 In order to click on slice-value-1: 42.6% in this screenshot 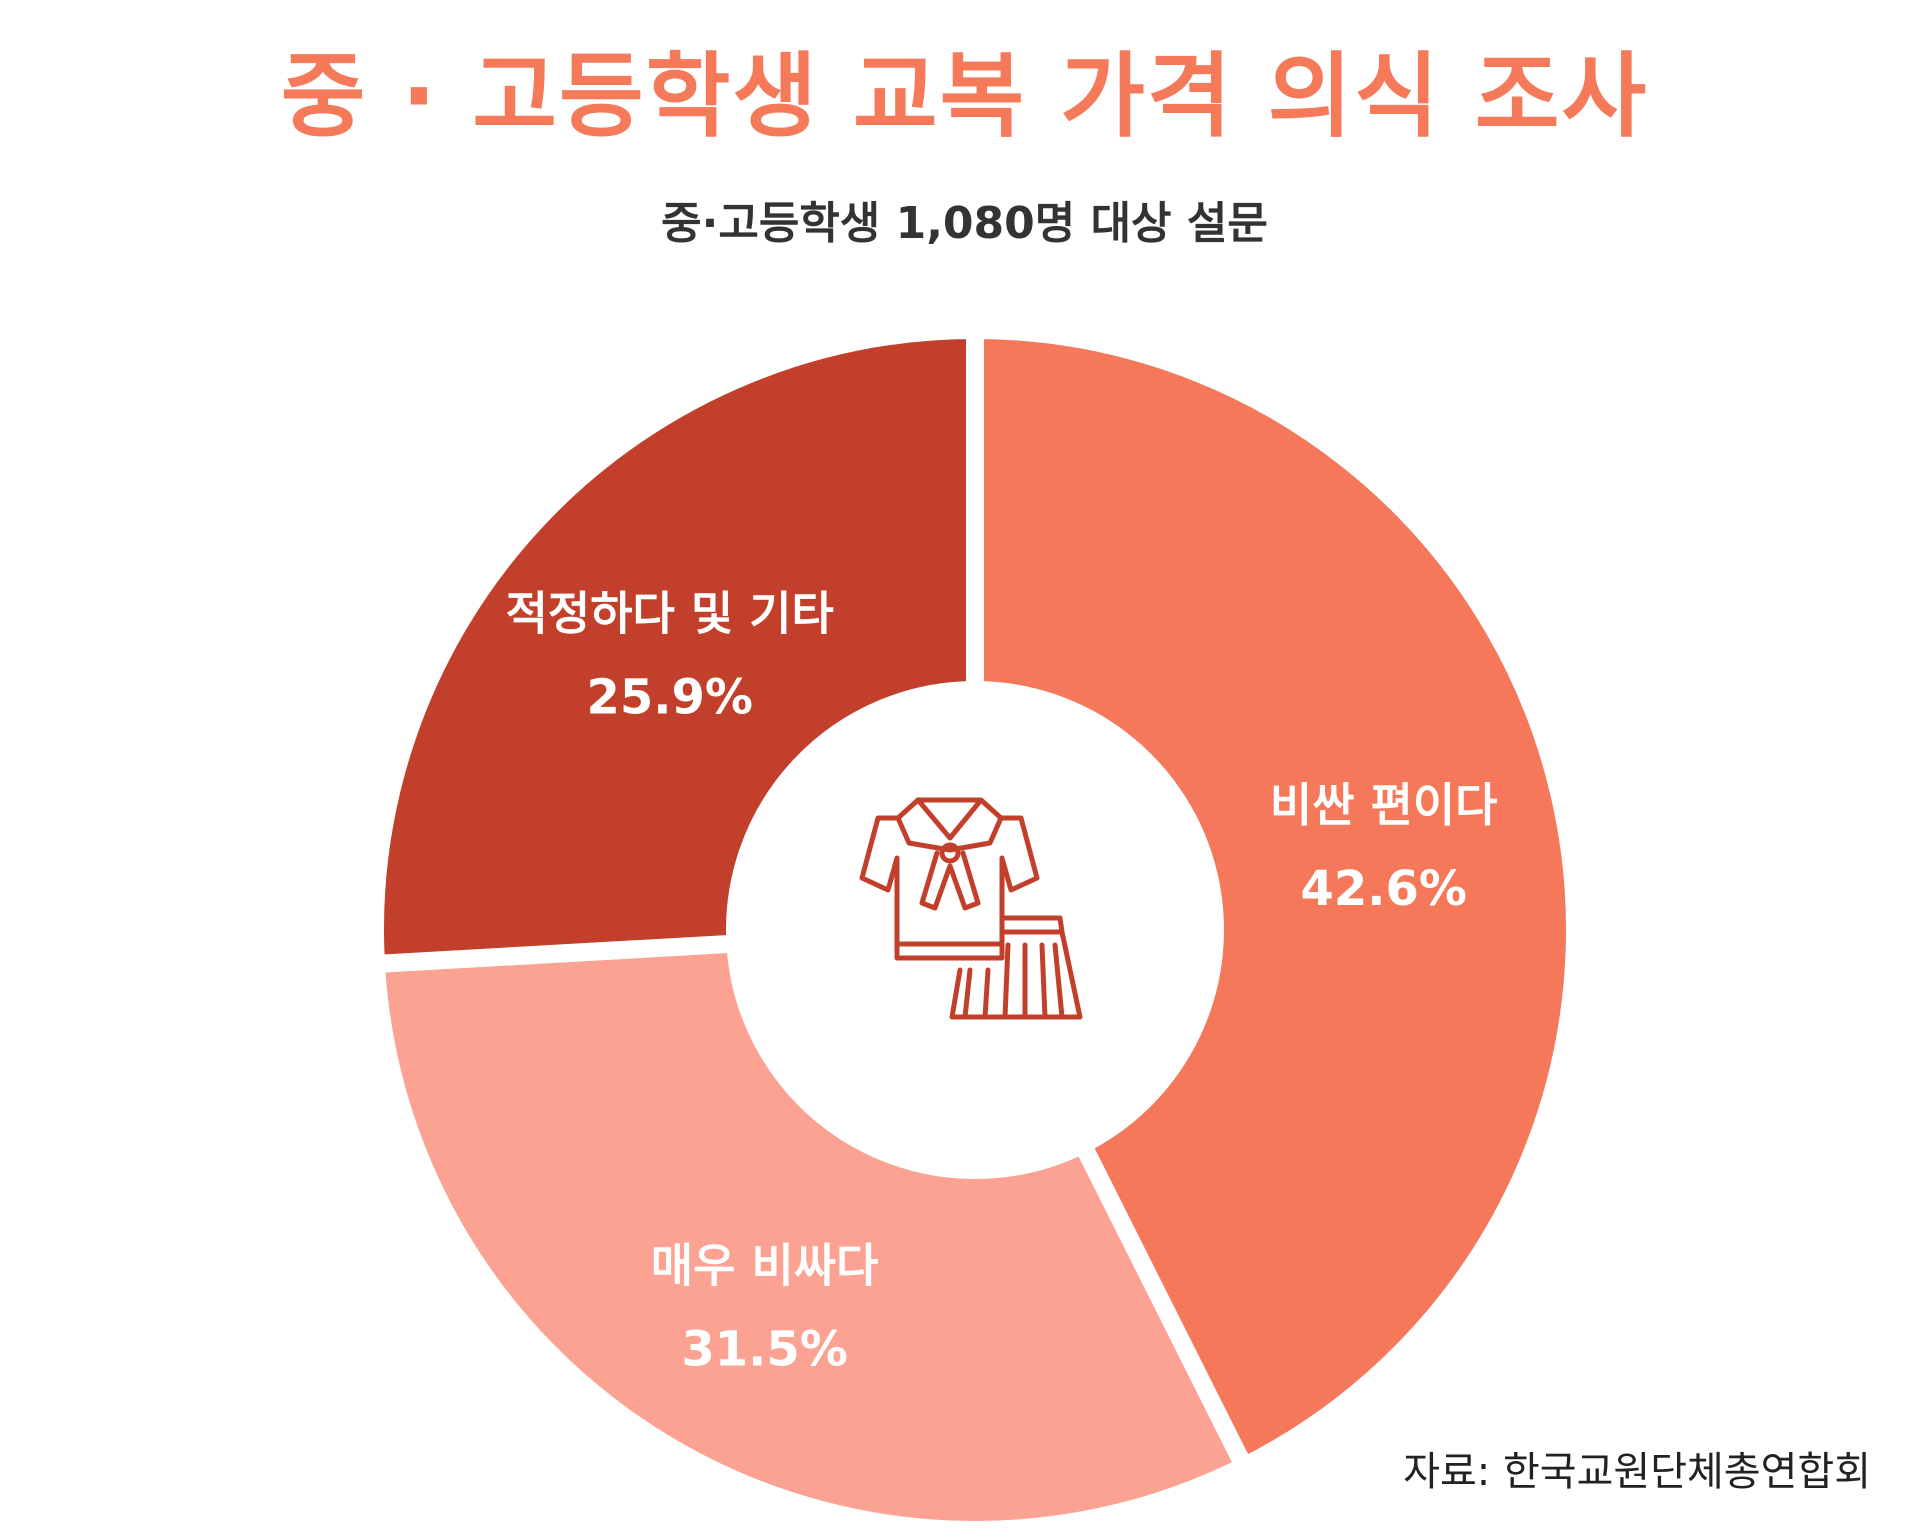, I will do `click(1383, 889)`.